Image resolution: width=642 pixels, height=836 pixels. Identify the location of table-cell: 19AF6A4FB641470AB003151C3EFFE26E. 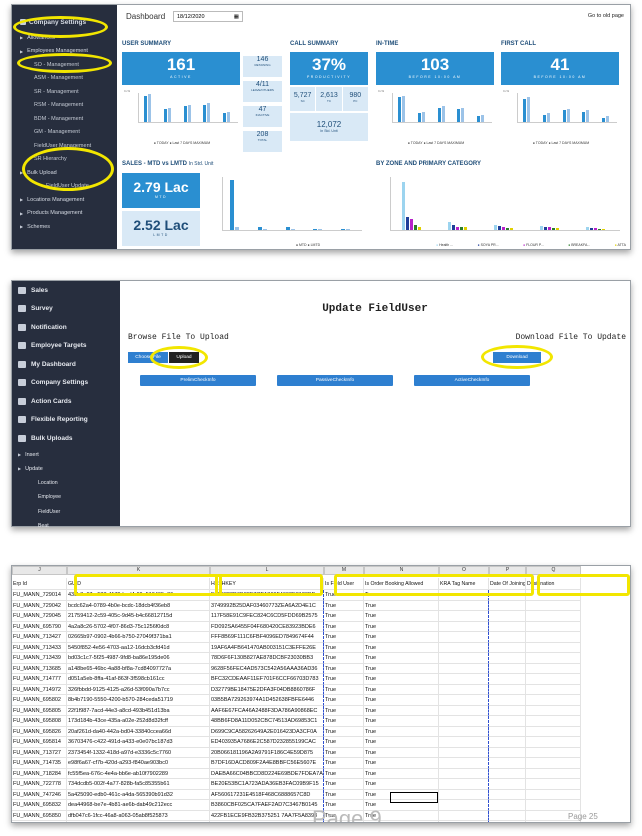
(267, 647).